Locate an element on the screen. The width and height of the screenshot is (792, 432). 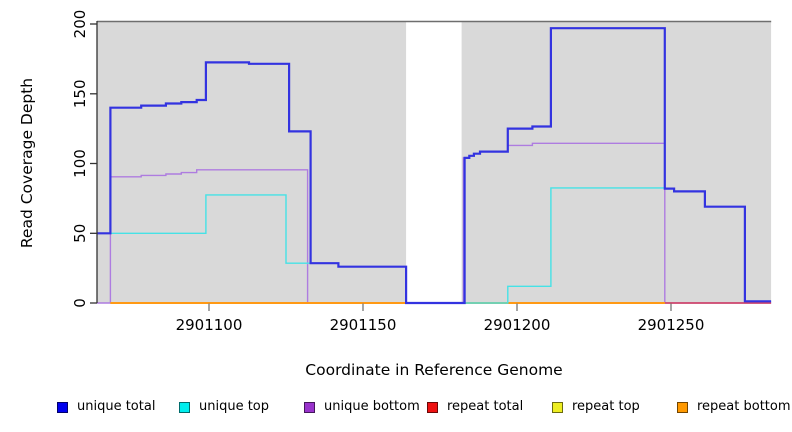
y-tick-label: 0 is located at coordinates (80, 303).